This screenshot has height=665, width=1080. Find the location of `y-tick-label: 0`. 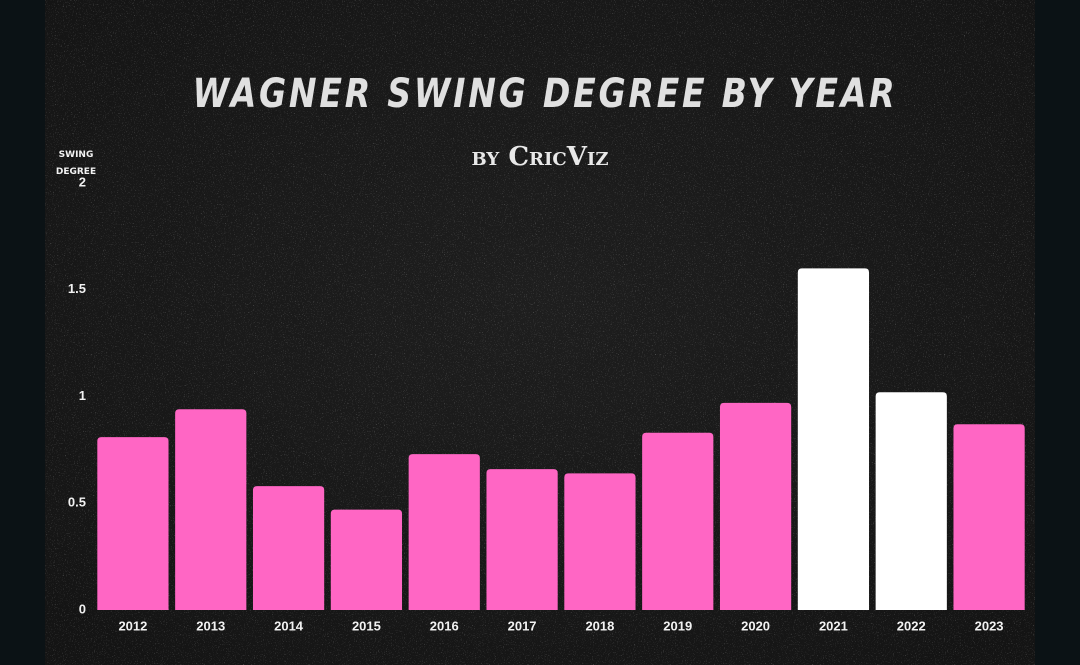

y-tick-label: 0 is located at coordinates (82, 608).